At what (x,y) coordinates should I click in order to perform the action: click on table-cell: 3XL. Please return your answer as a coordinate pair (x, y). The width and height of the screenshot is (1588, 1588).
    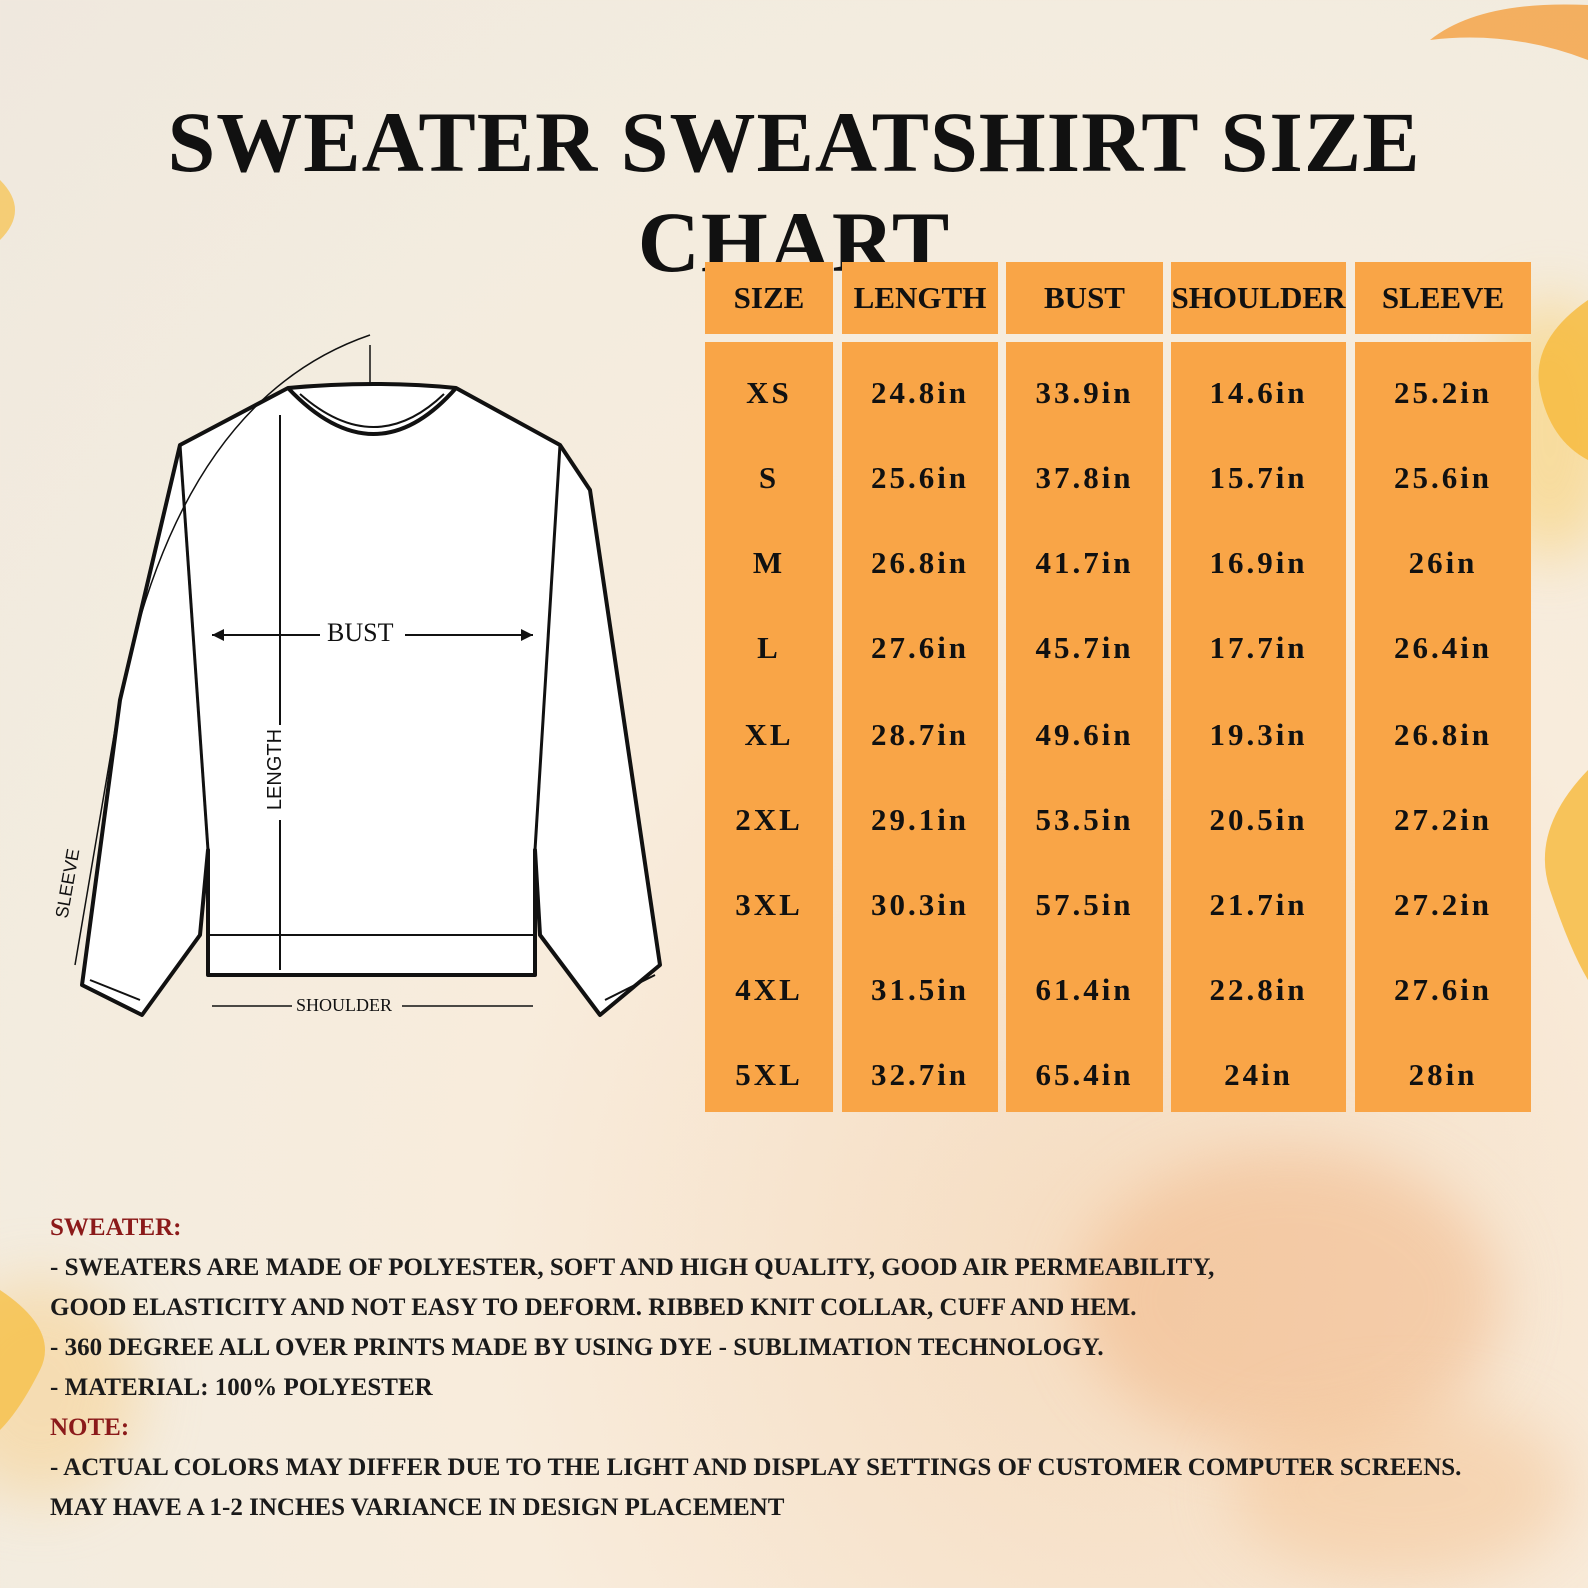
    Looking at the image, I should click on (769, 904).